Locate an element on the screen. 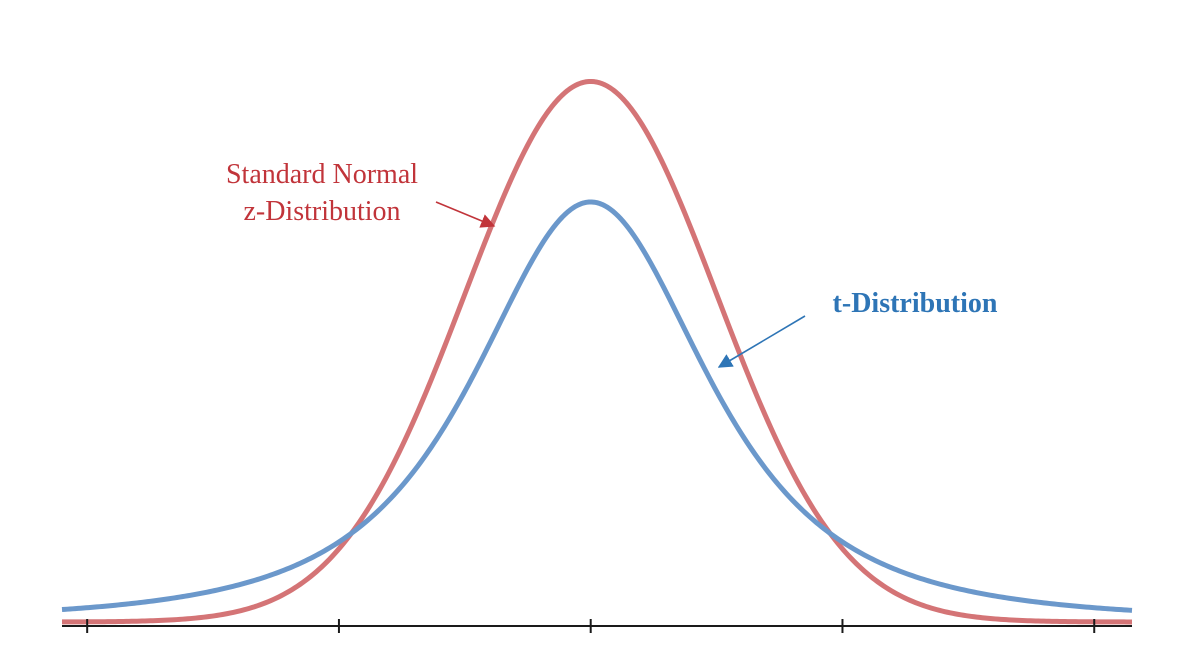 The height and width of the screenshot is (649, 1201). t-label: t-Distribution is located at coordinates (915, 303).